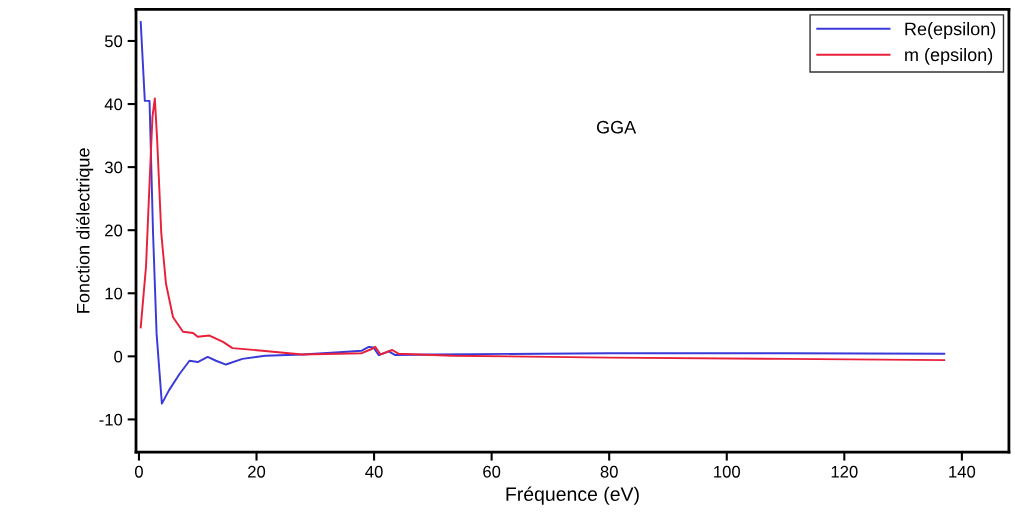  What do you see at coordinates (844, 471) in the screenshot?
I see `x-tick-label: 120` at bounding box center [844, 471].